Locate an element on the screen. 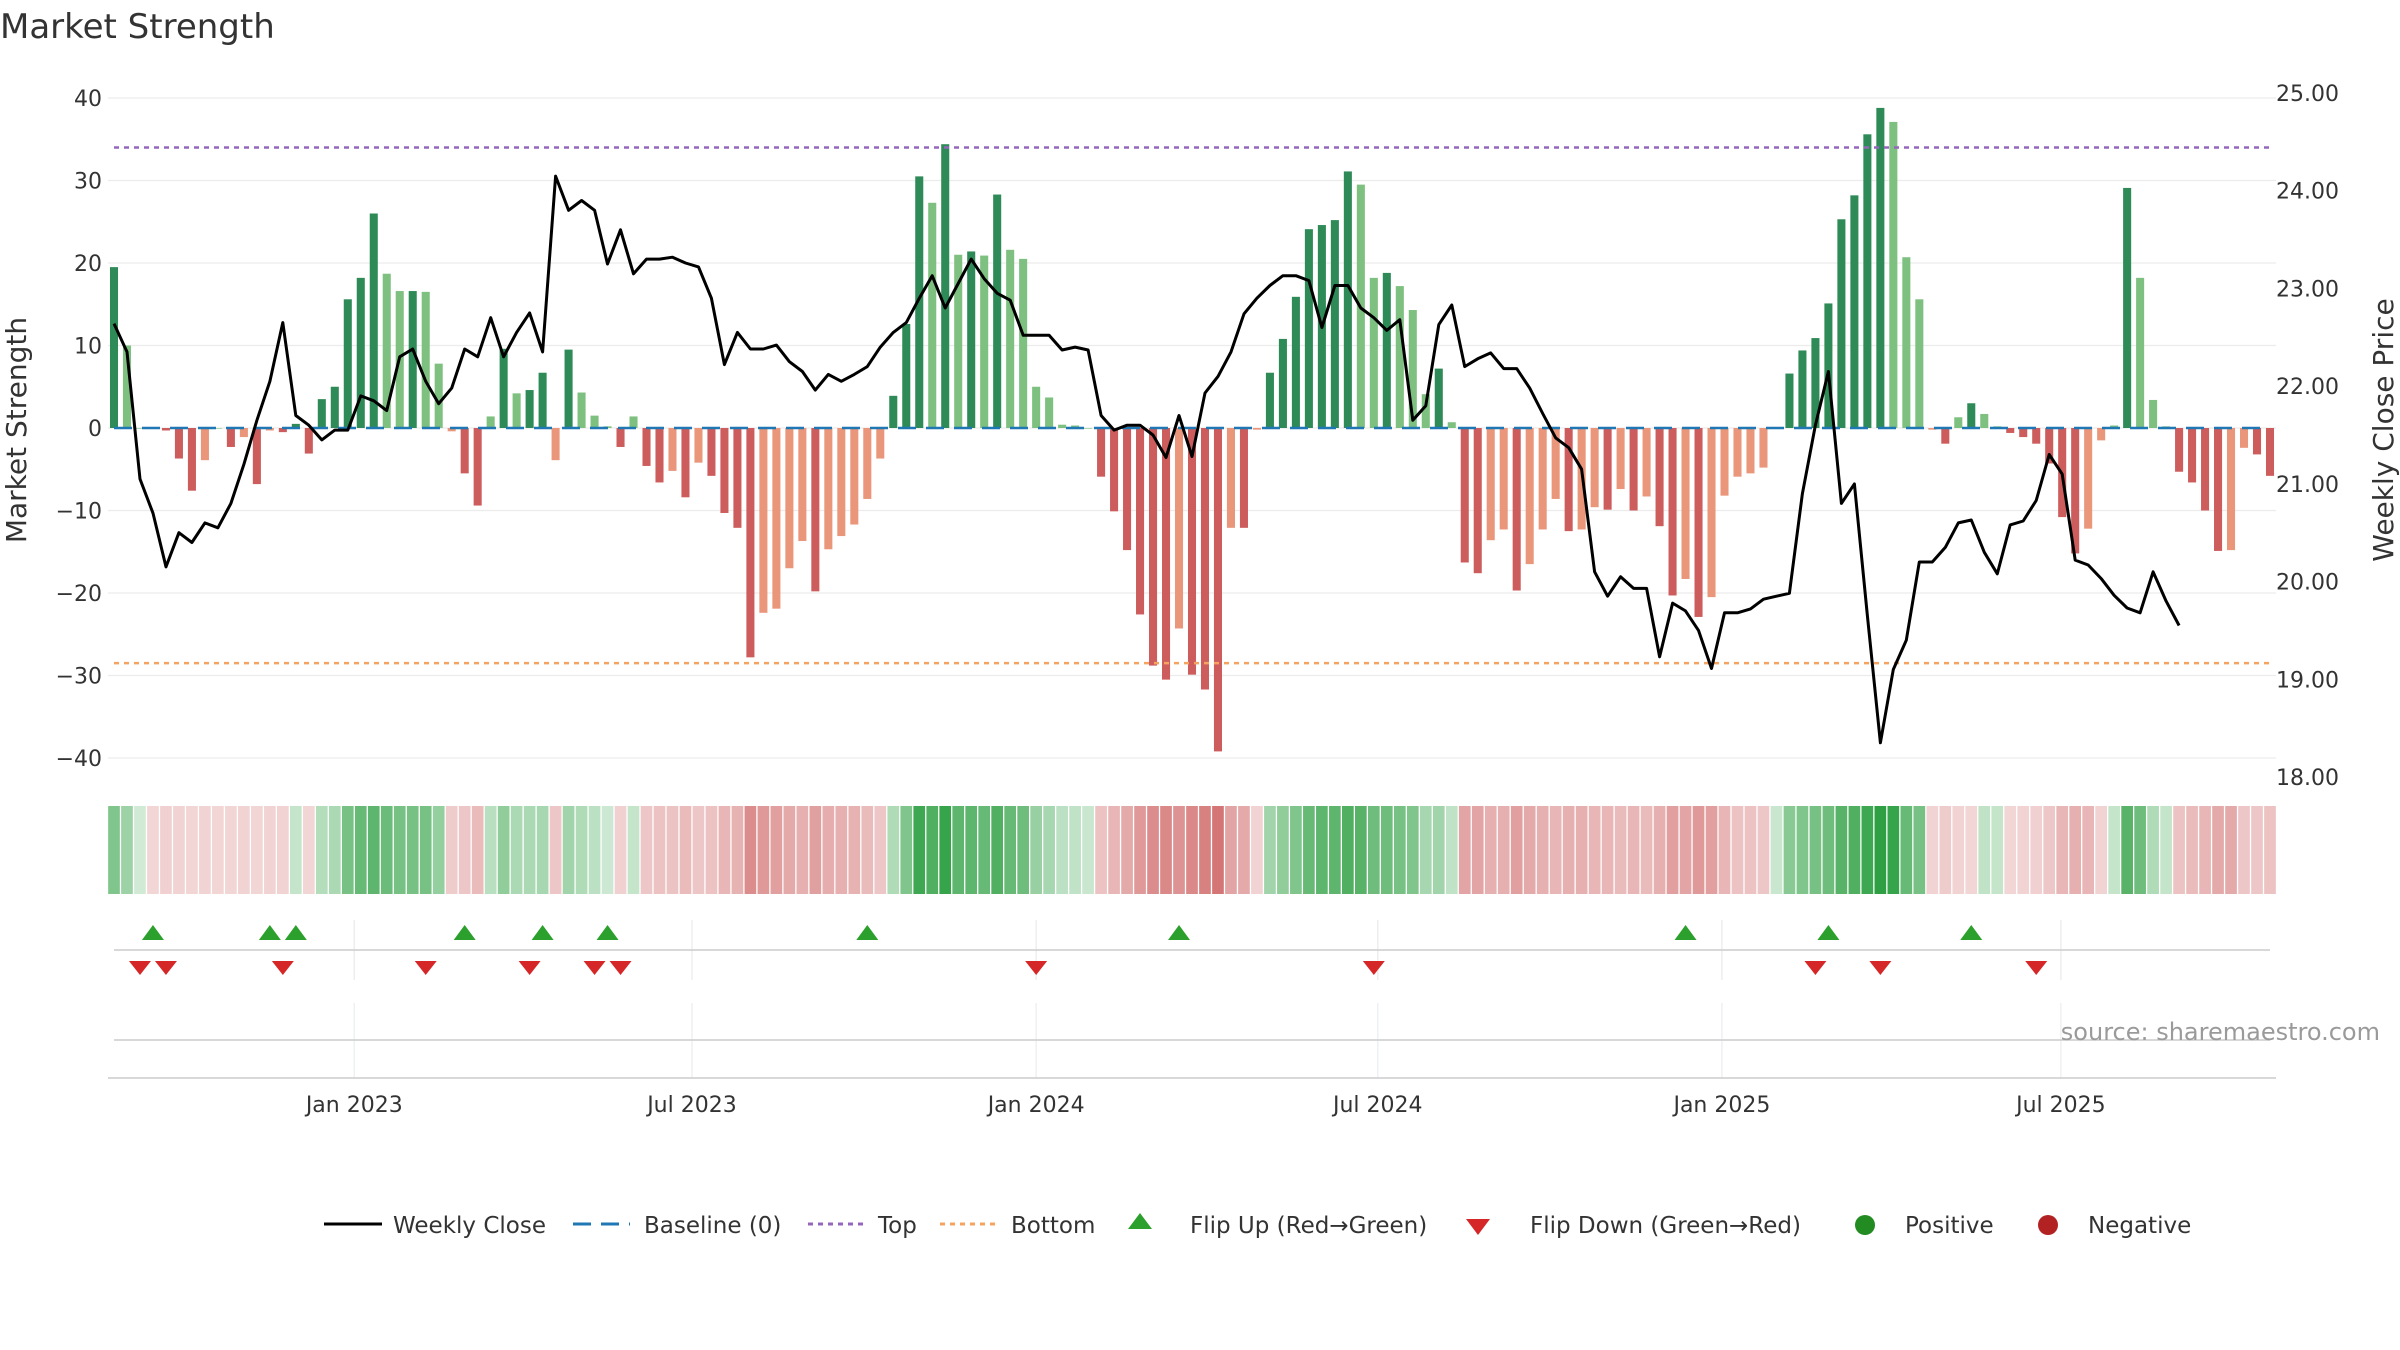 The height and width of the screenshot is (1350, 2400). x-tick-label: Jul 2025 is located at coordinates (2060, 1105).